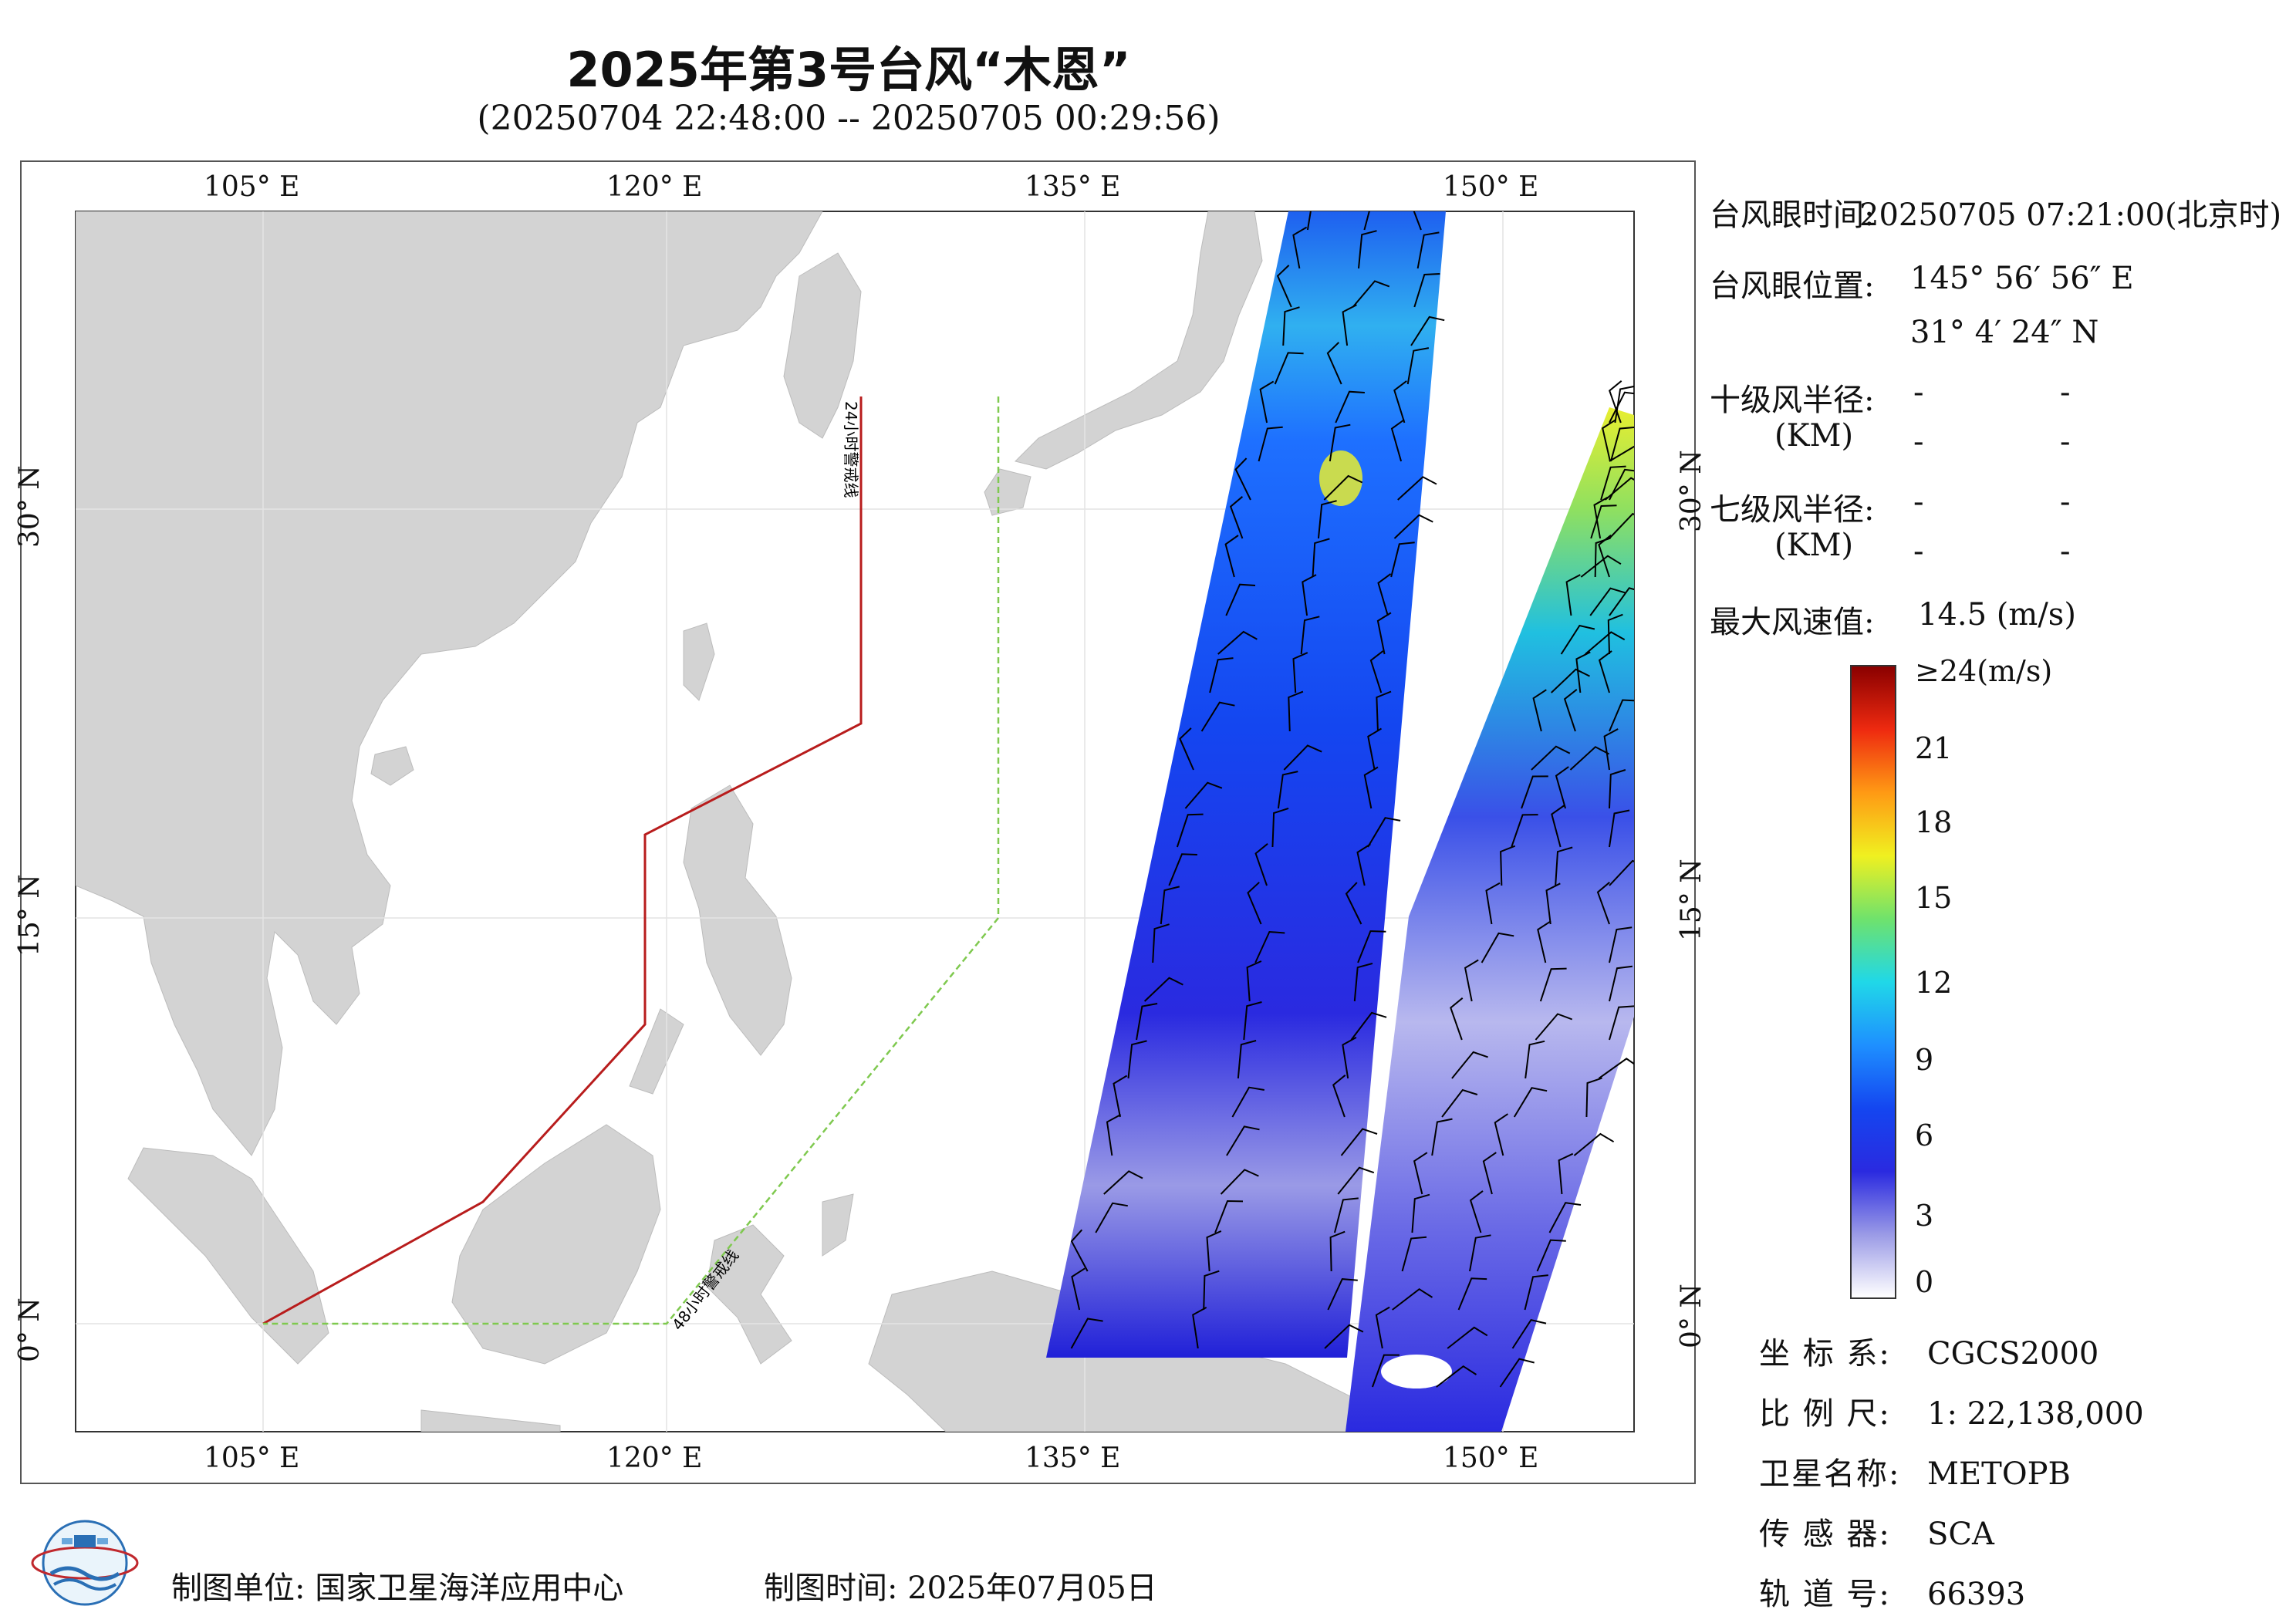 The width and height of the screenshot is (2296, 1623). What do you see at coordinates (1825, 1594) in the screenshot?
I see `orbit-label: 轨 道 号:` at bounding box center [1825, 1594].